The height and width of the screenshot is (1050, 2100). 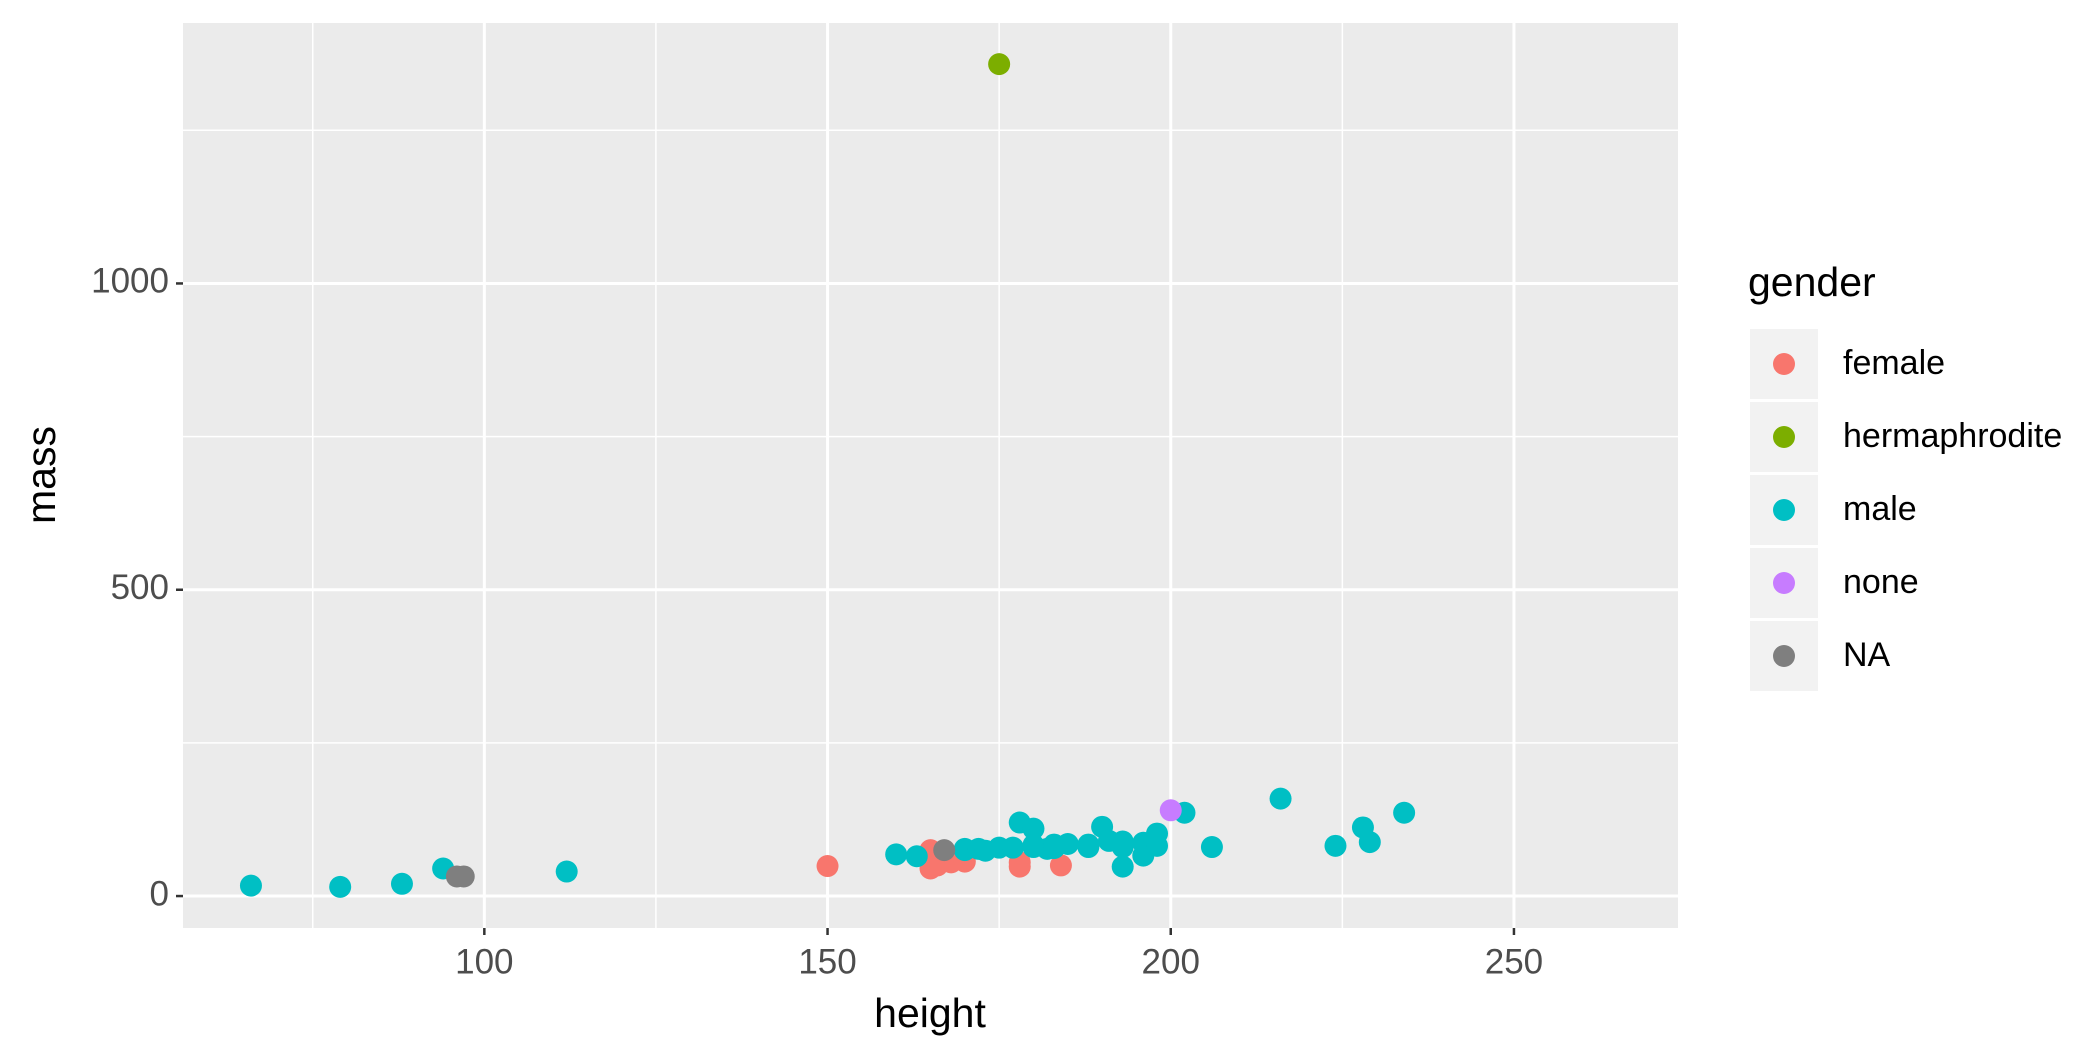 What do you see at coordinates (1894, 363) in the screenshot?
I see `legend-label: female` at bounding box center [1894, 363].